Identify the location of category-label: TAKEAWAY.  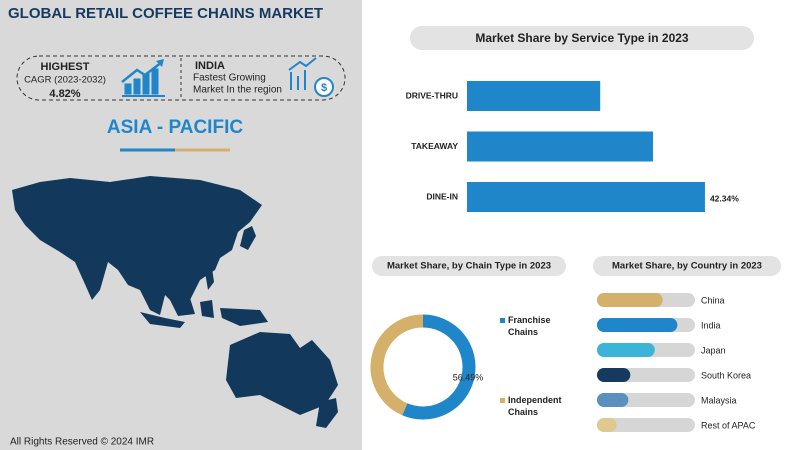
(434, 146).